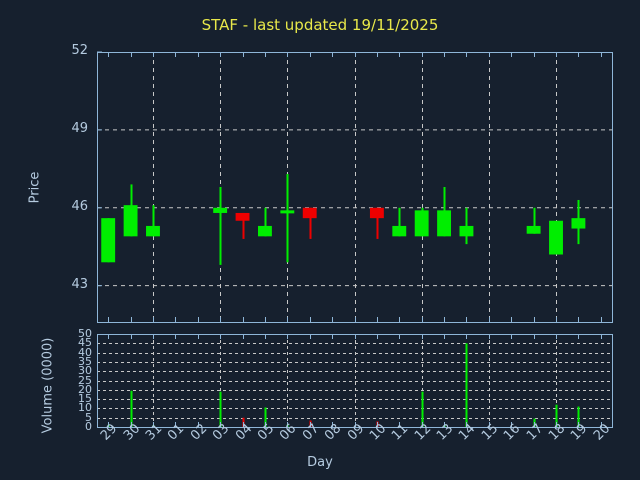 Image resolution: width=640 pixels, height=480 pixels. Describe the element at coordinates (85, 352) in the screenshot. I see `volume-tick-label: 40` at that location.